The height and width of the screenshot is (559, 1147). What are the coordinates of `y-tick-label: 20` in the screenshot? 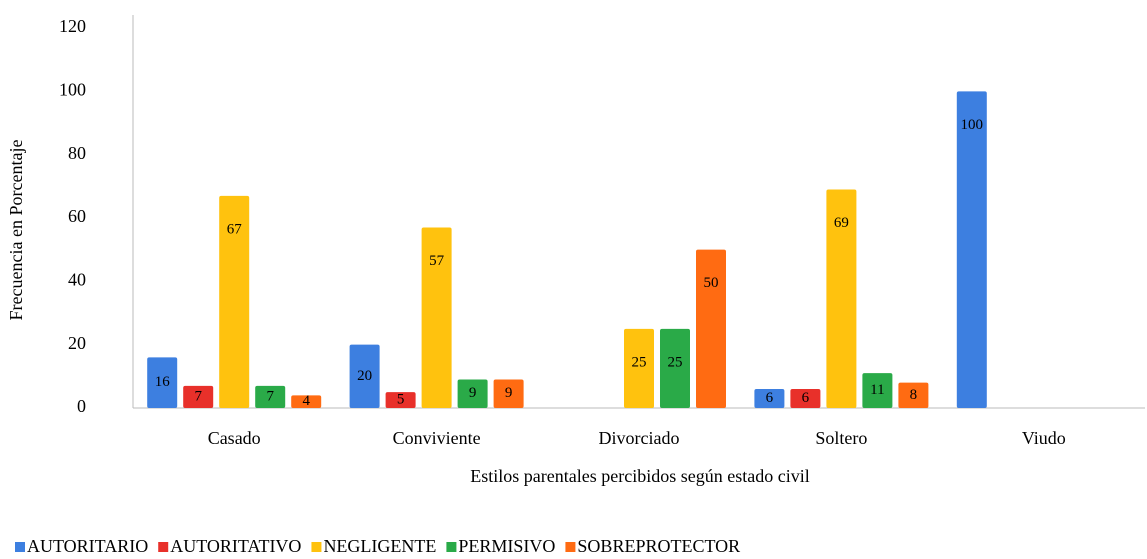 It's located at (77, 343).